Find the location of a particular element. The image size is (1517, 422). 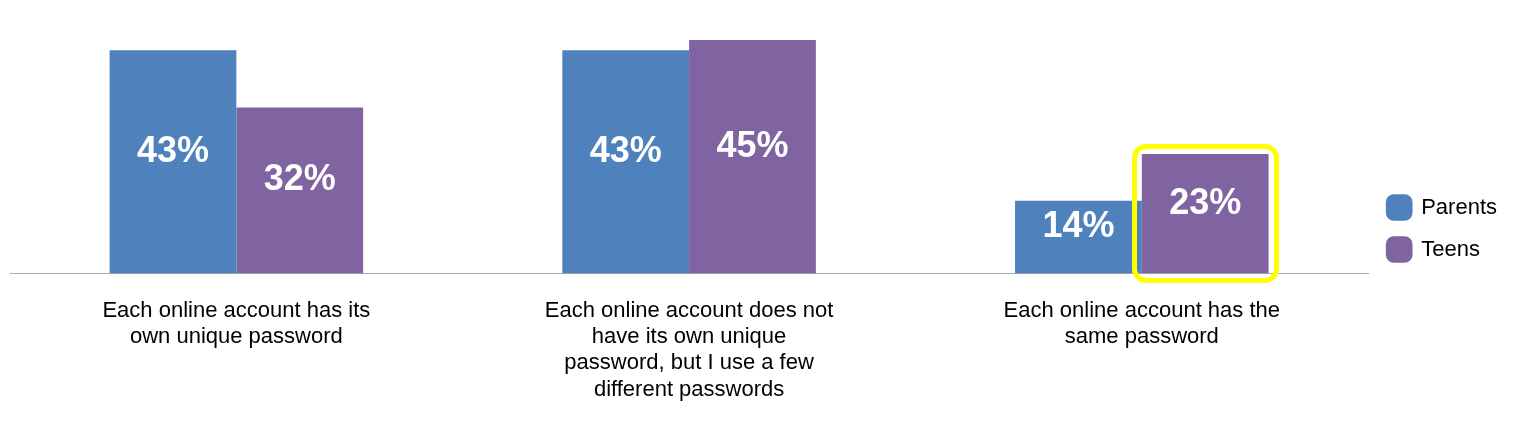

x-tick-label: Each online account does not have its own unique password, but I use a few different passwords is located at coordinates (689, 348).